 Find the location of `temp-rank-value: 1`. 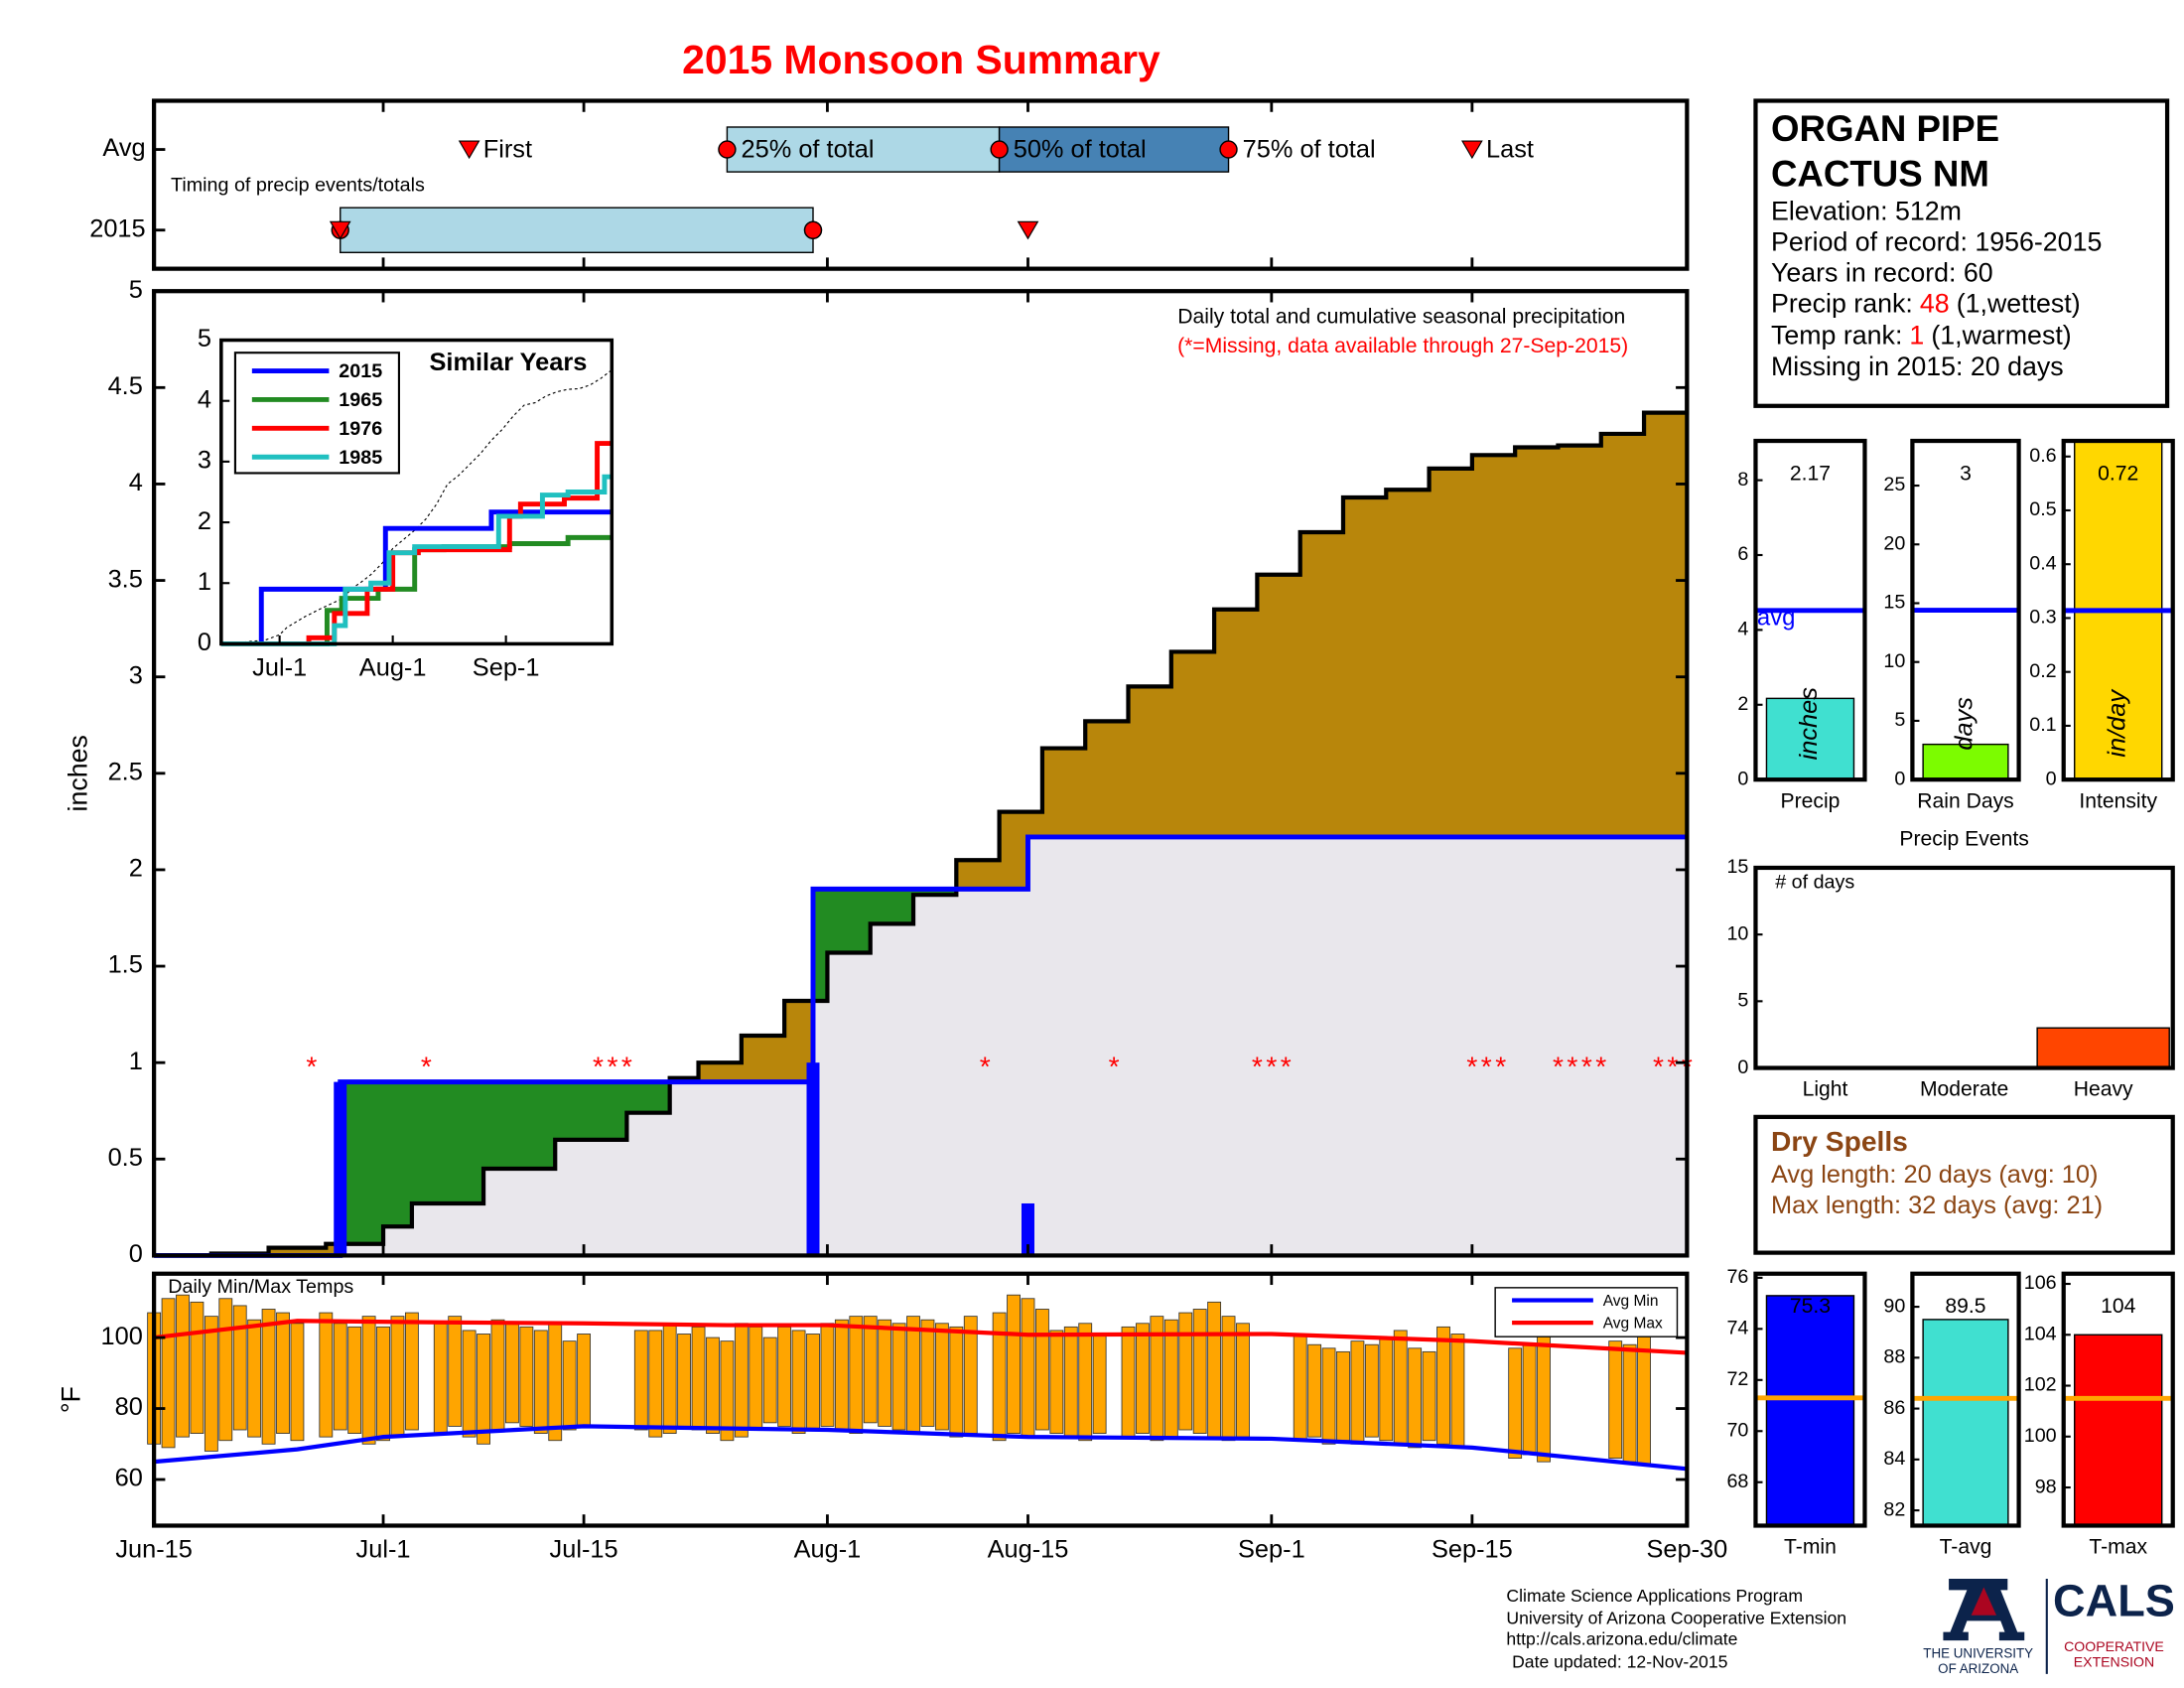

temp-rank-value: 1 is located at coordinates (1916, 336).